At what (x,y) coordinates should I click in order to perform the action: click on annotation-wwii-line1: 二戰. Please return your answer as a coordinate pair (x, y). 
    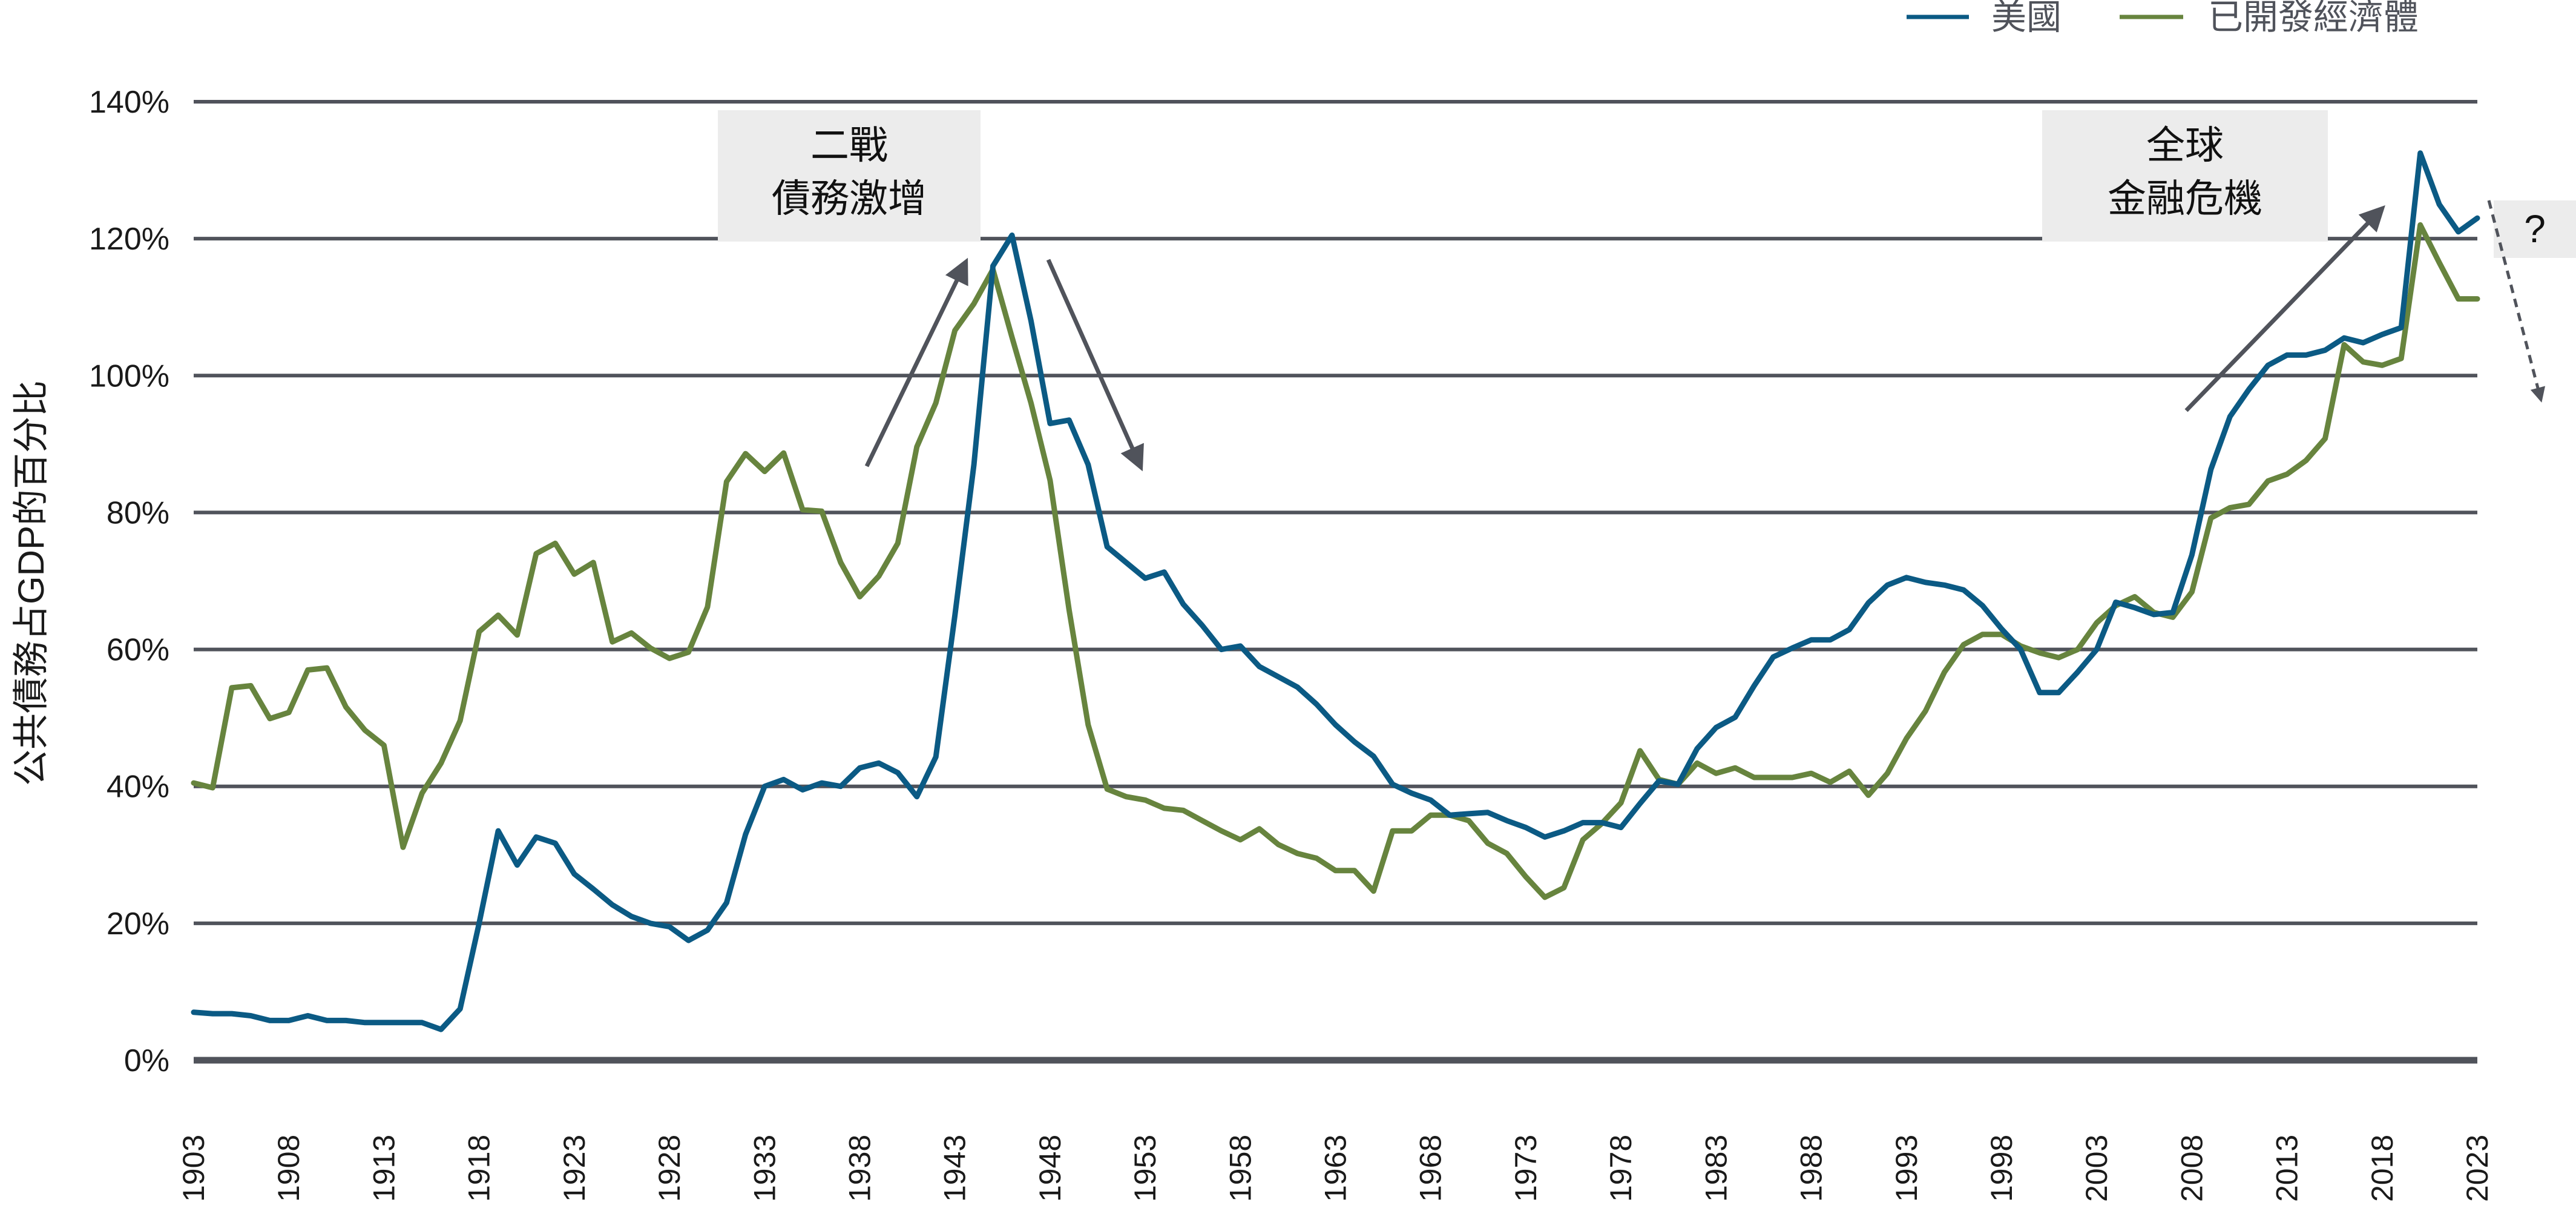
    Looking at the image, I should click on (849, 145).